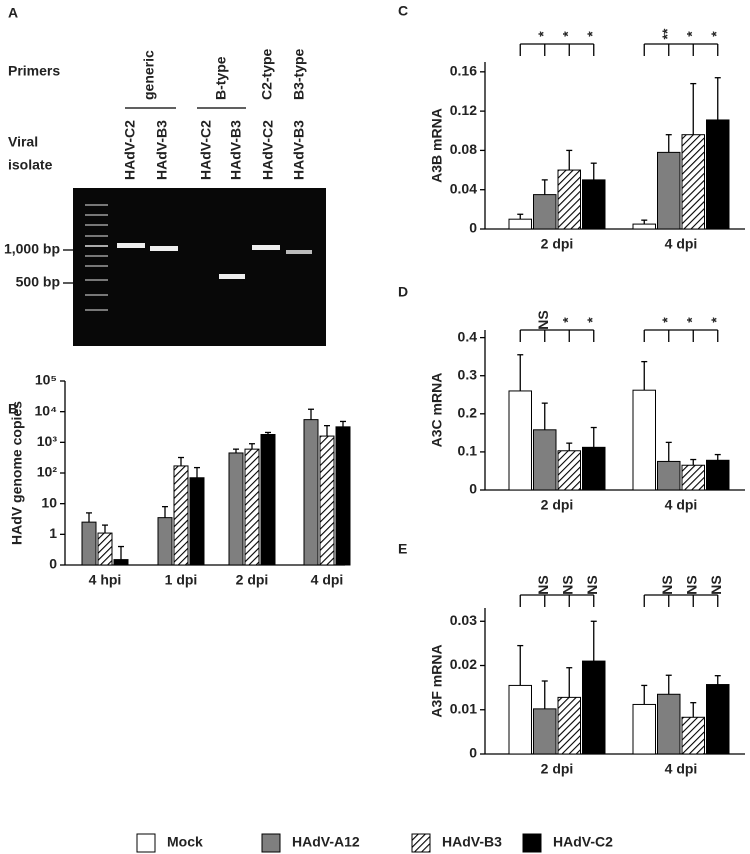  Describe the element at coordinates (468, 336) in the screenshot. I see `y-tick-label: 0.4` at that location.